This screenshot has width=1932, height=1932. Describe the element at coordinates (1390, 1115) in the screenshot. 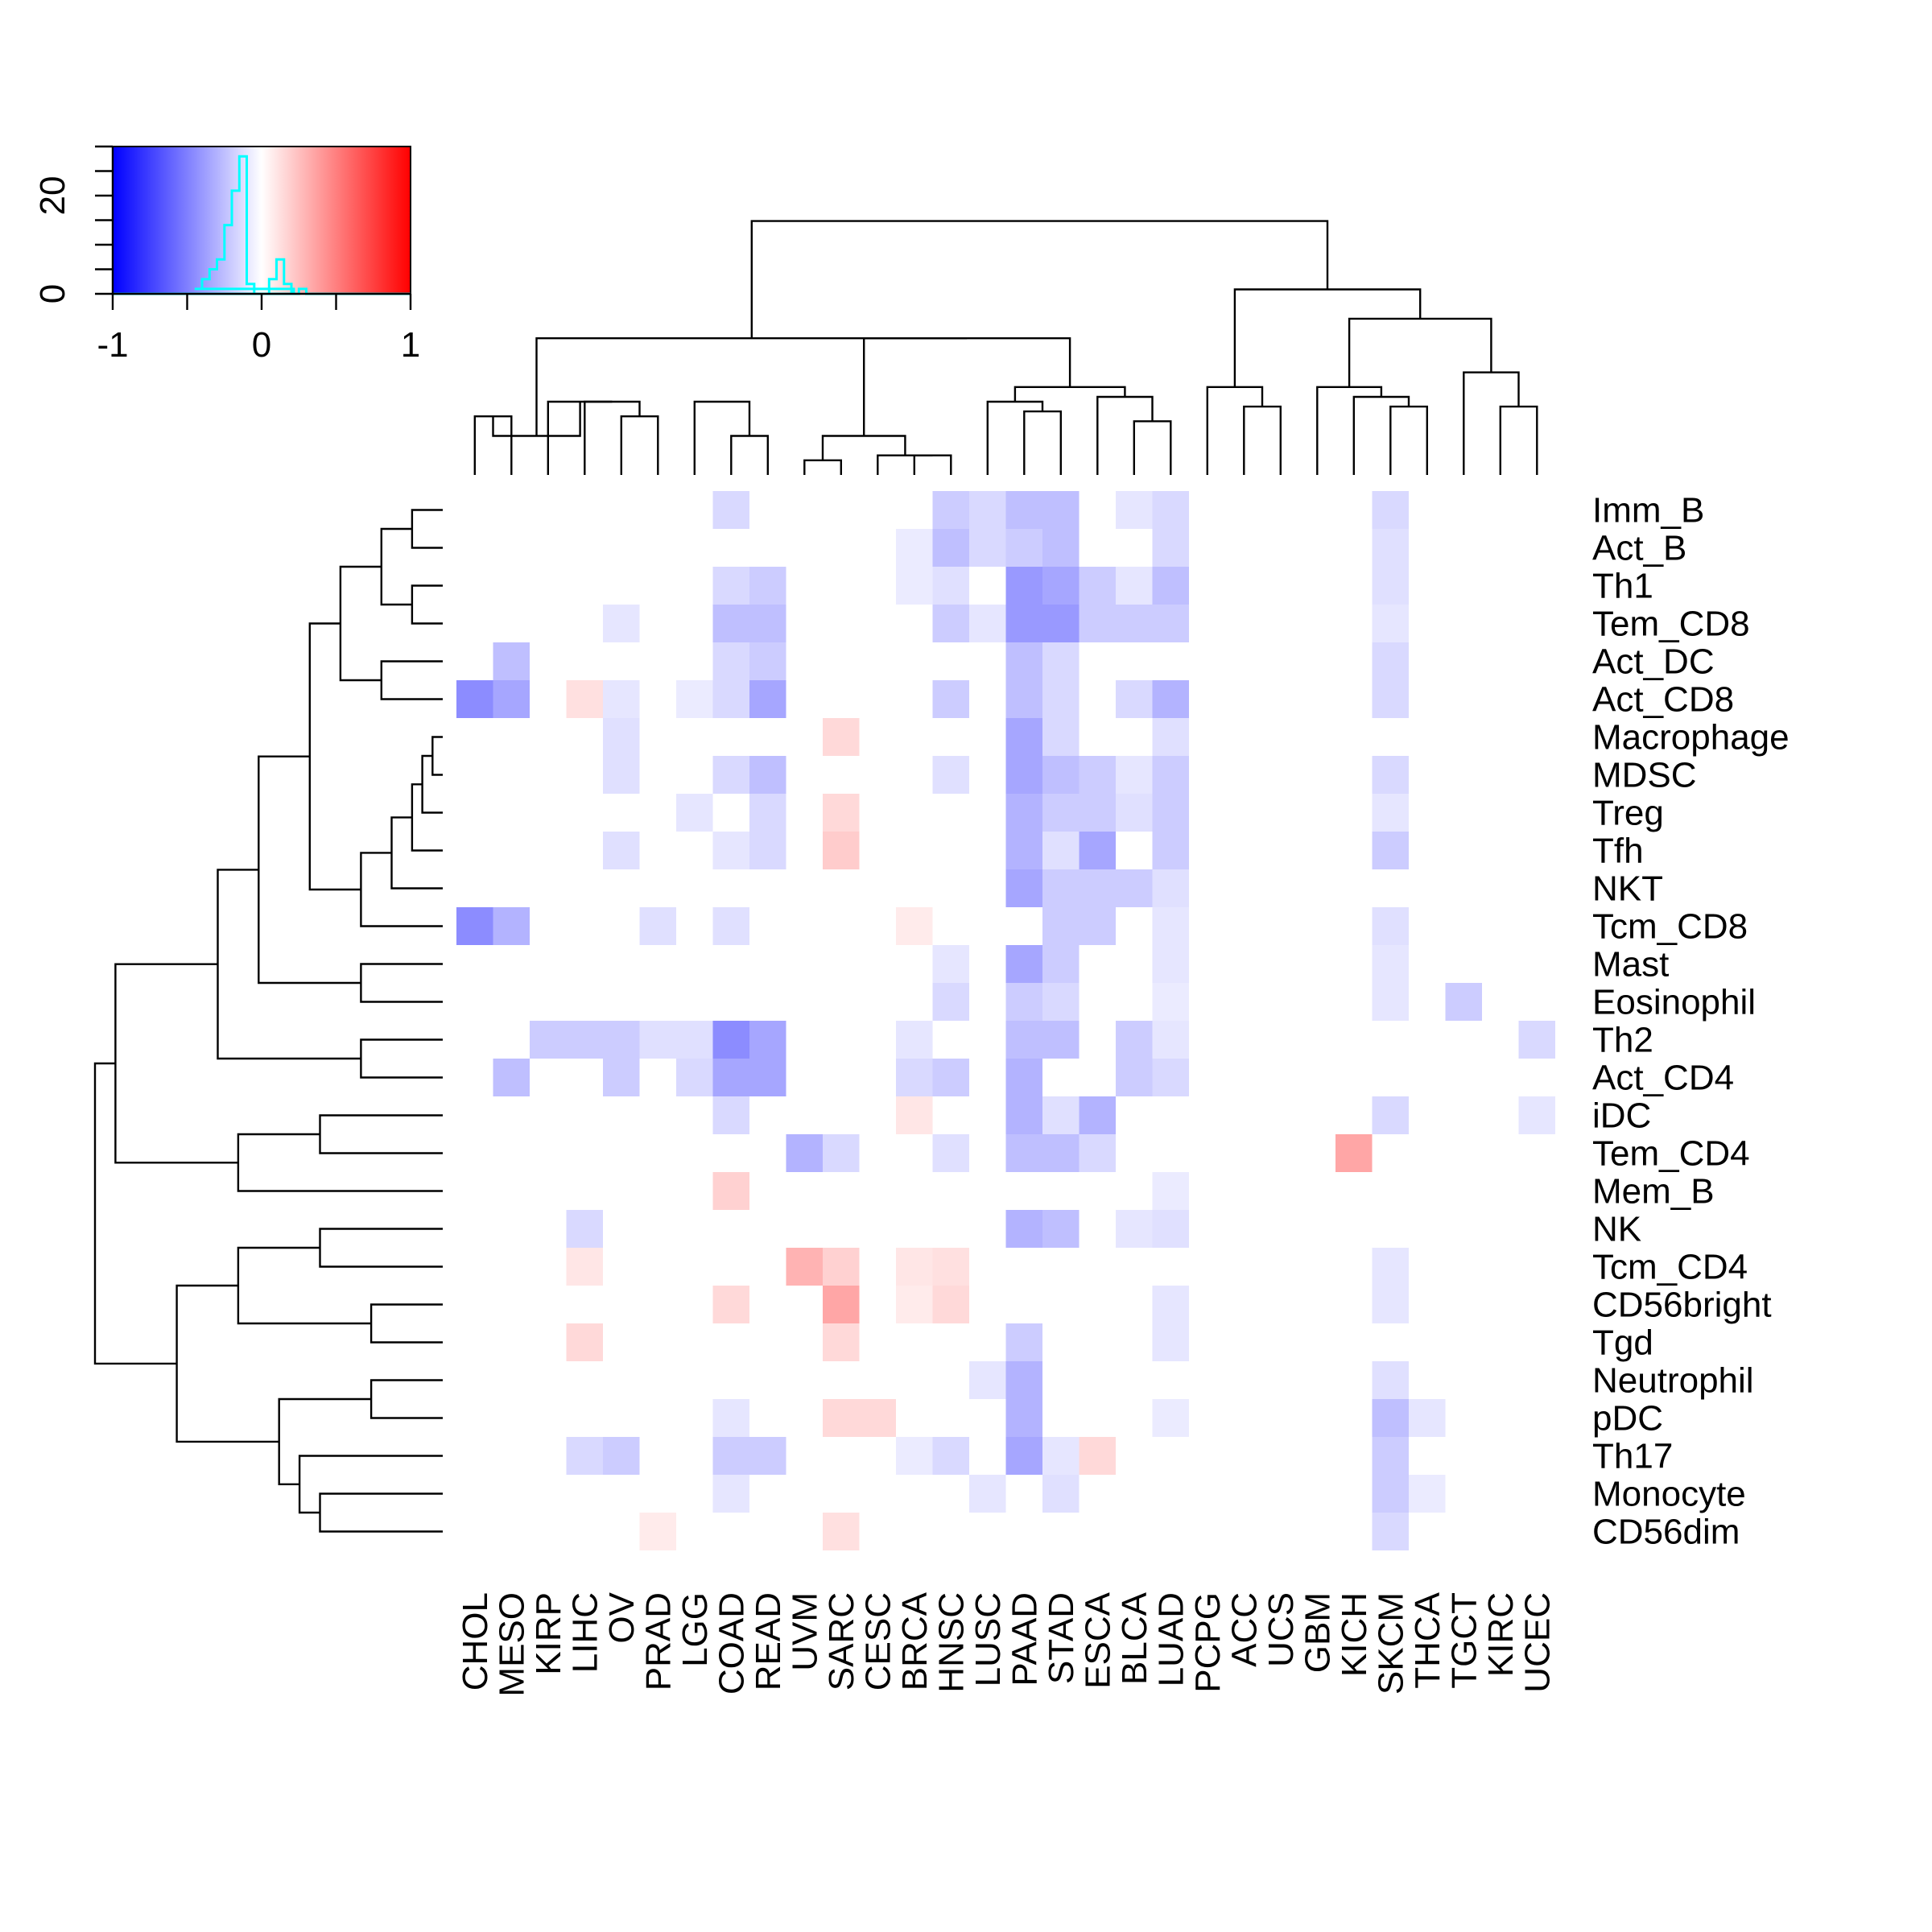

I see `heatmap-cell-iDC-SKCM` at that location.